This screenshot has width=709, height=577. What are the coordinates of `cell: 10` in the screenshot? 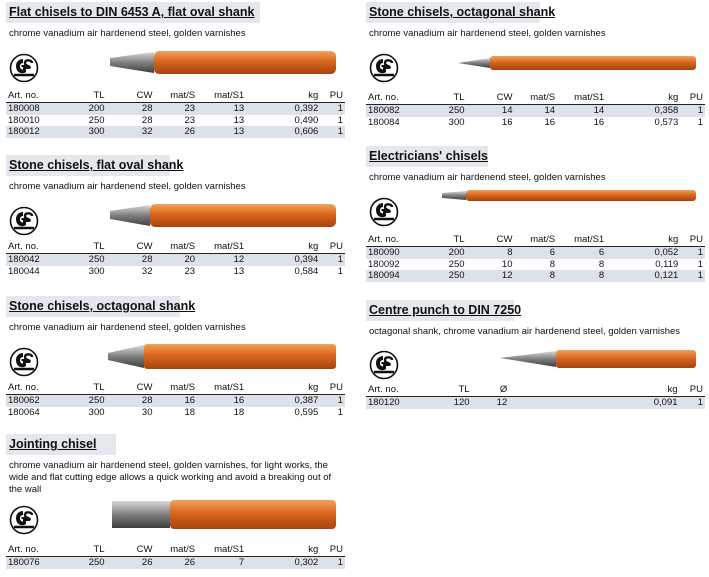 It's located at (507, 264).